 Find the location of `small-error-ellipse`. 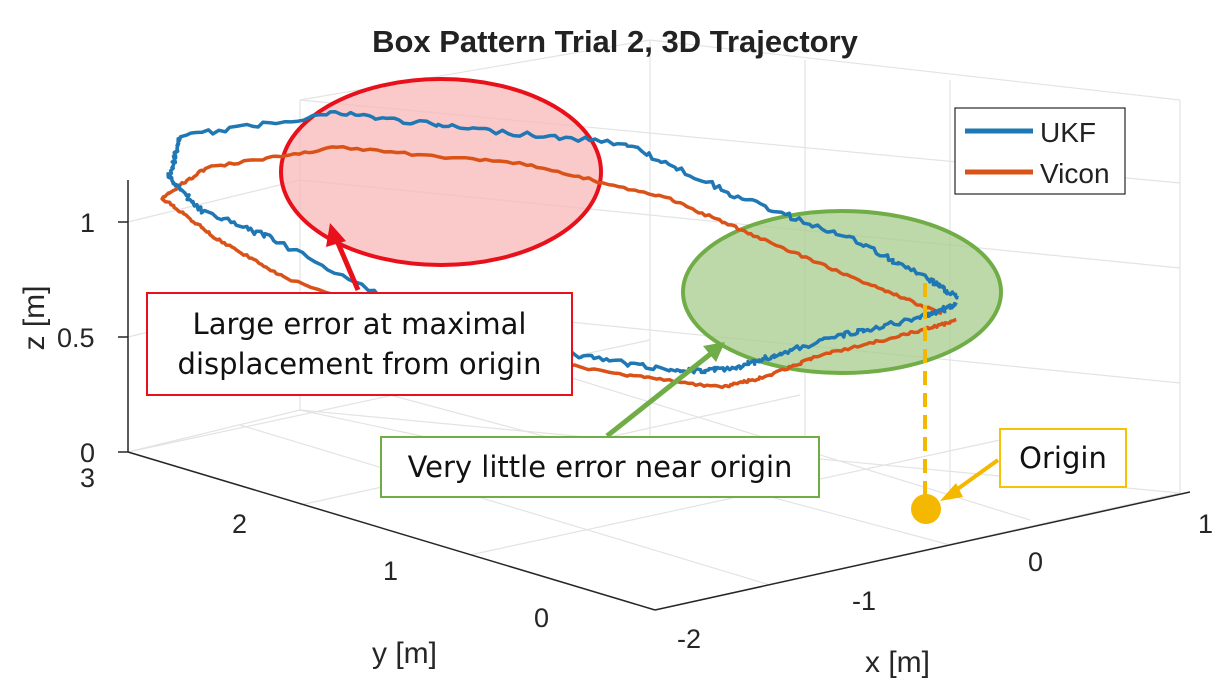

small-error-ellipse is located at coordinates (842, 292).